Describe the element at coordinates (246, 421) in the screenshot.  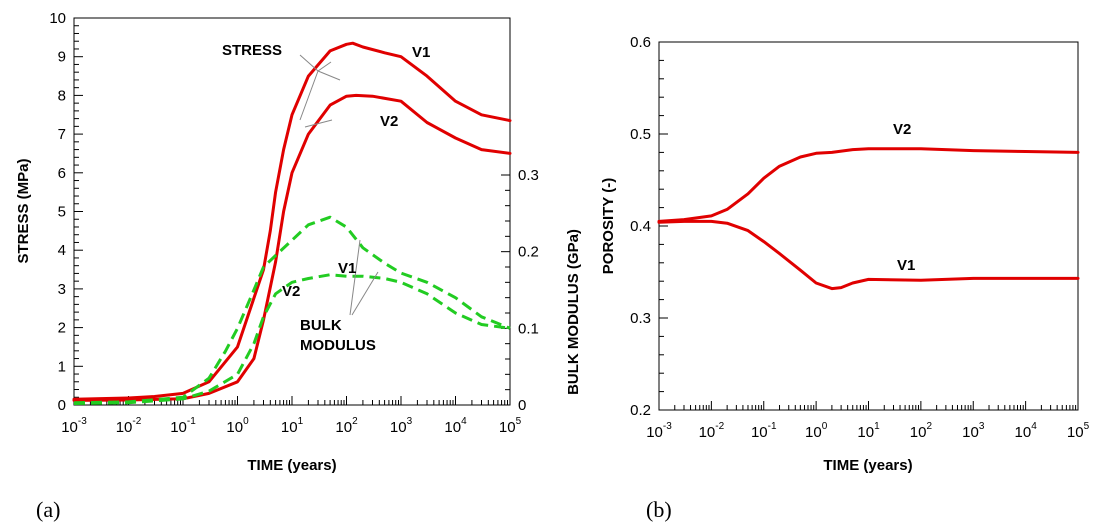
I see `chart-a-x-tick-exponent: 0` at that location.